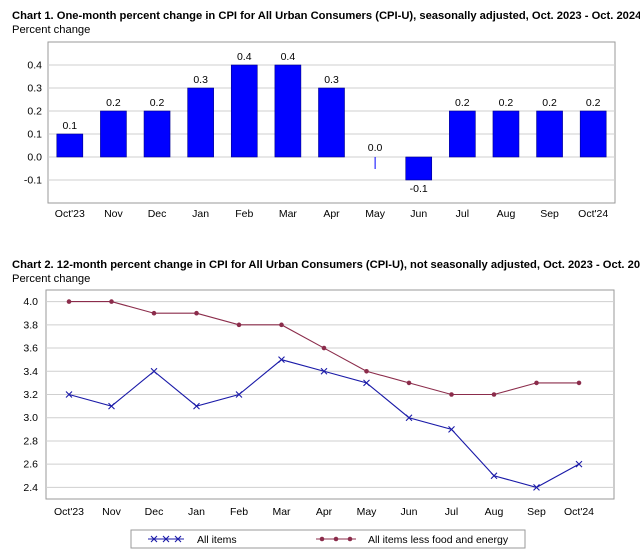 Image resolution: width=640 pixels, height=558 pixels. I want to click on chart1-x-tick-label: Jun, so click(418, 214).